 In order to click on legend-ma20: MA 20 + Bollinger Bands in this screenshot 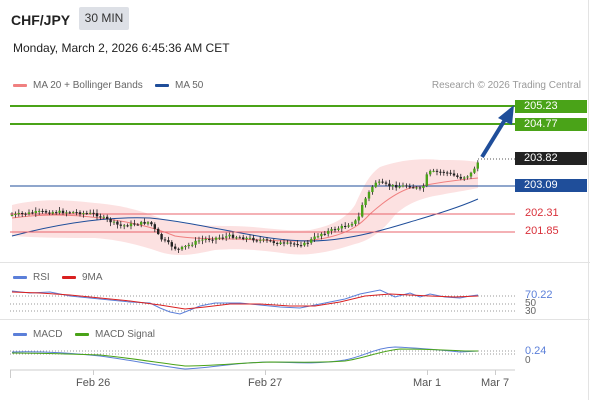, I will do `click(78, 85)`.